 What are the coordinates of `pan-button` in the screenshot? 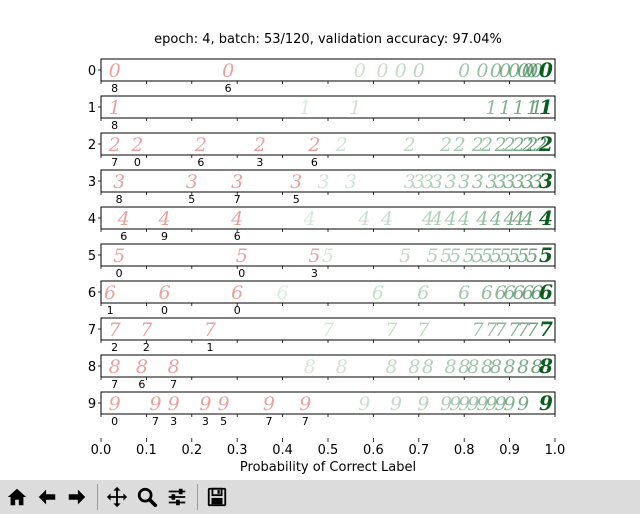 It's located at (117, 497).